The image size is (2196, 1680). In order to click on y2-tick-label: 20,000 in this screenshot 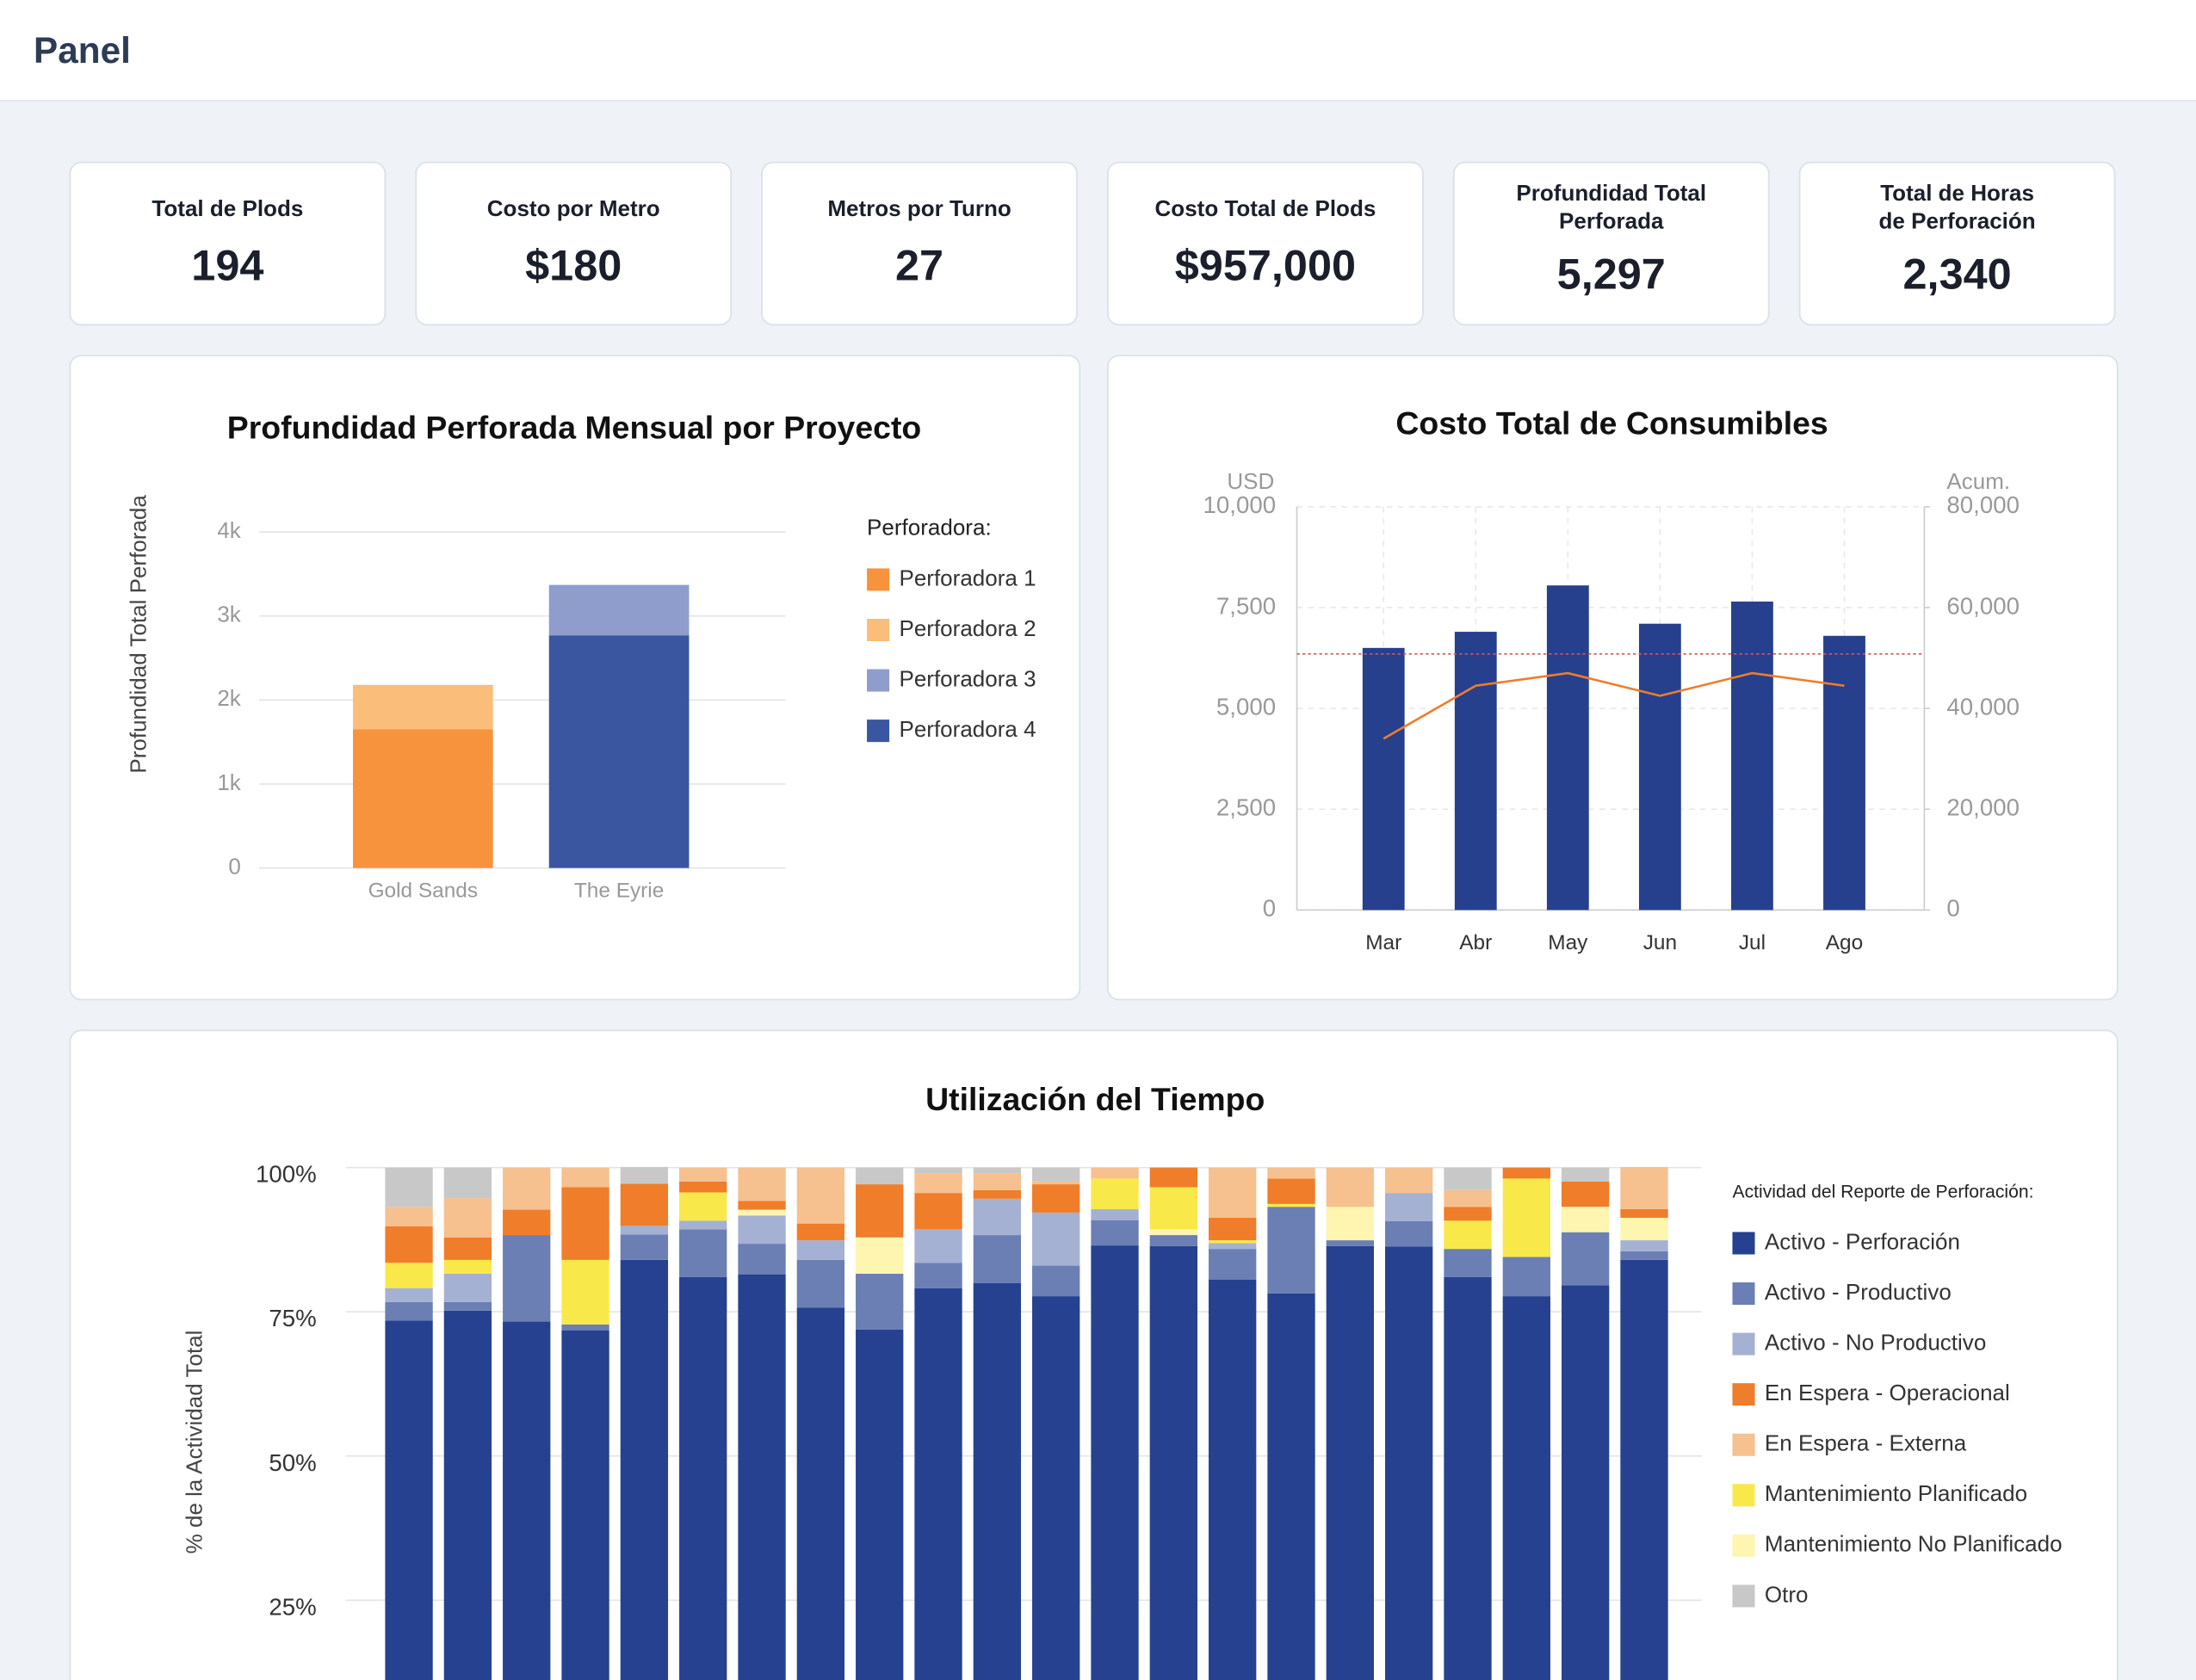, I will do `click(1983, 807)`.